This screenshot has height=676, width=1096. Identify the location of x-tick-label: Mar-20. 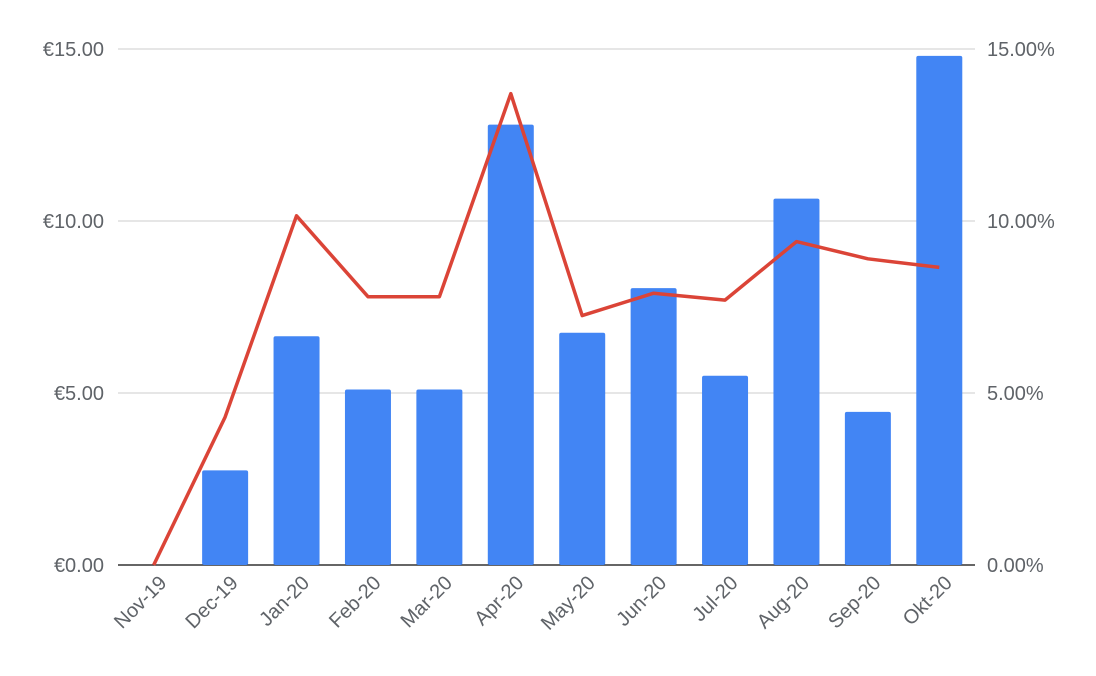
(427, 602).